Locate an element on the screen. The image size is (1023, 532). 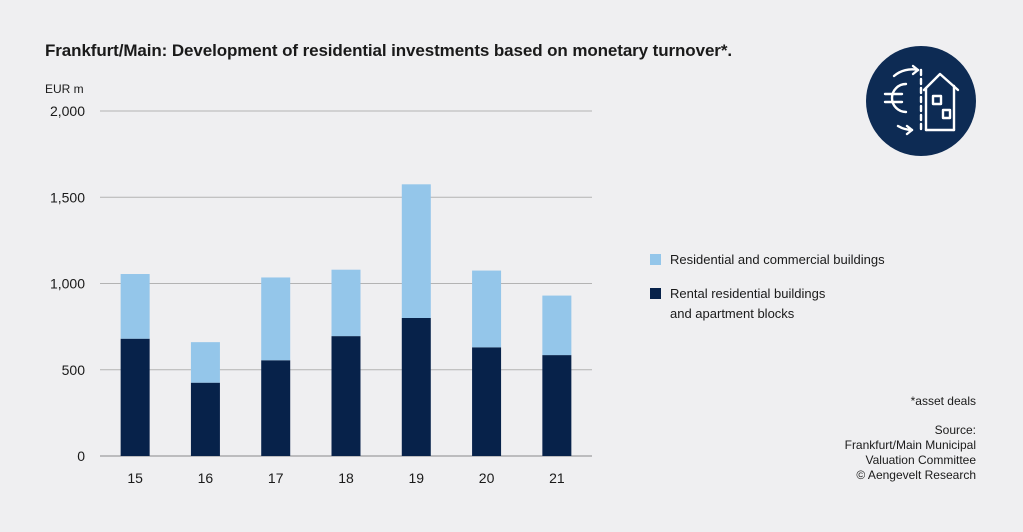
y-tick-label: 2,000 is located at coordinates (67, 111).